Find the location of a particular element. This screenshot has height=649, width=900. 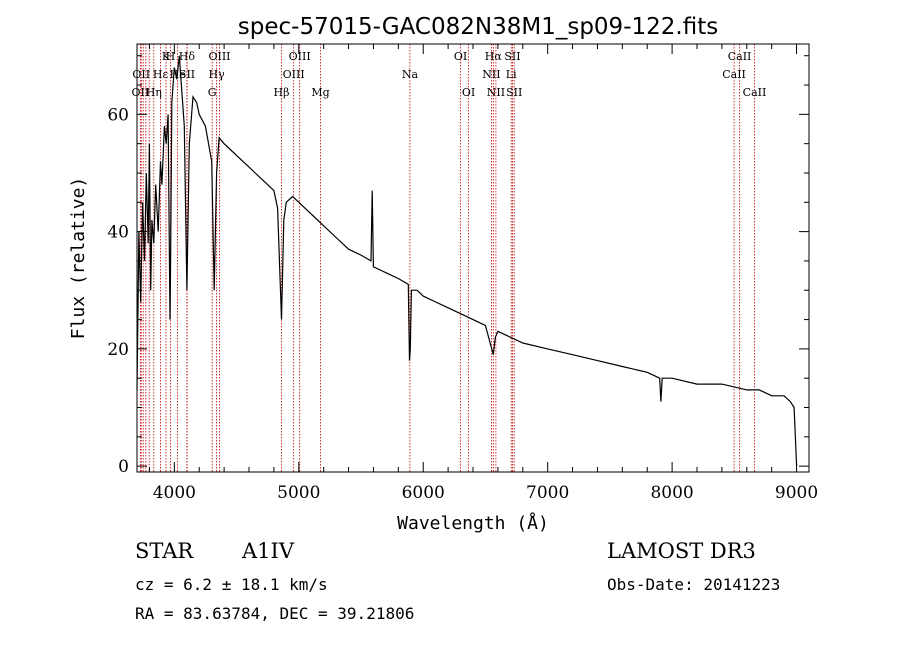

y-tick-label: 60 is located at coordinates (118, 115).